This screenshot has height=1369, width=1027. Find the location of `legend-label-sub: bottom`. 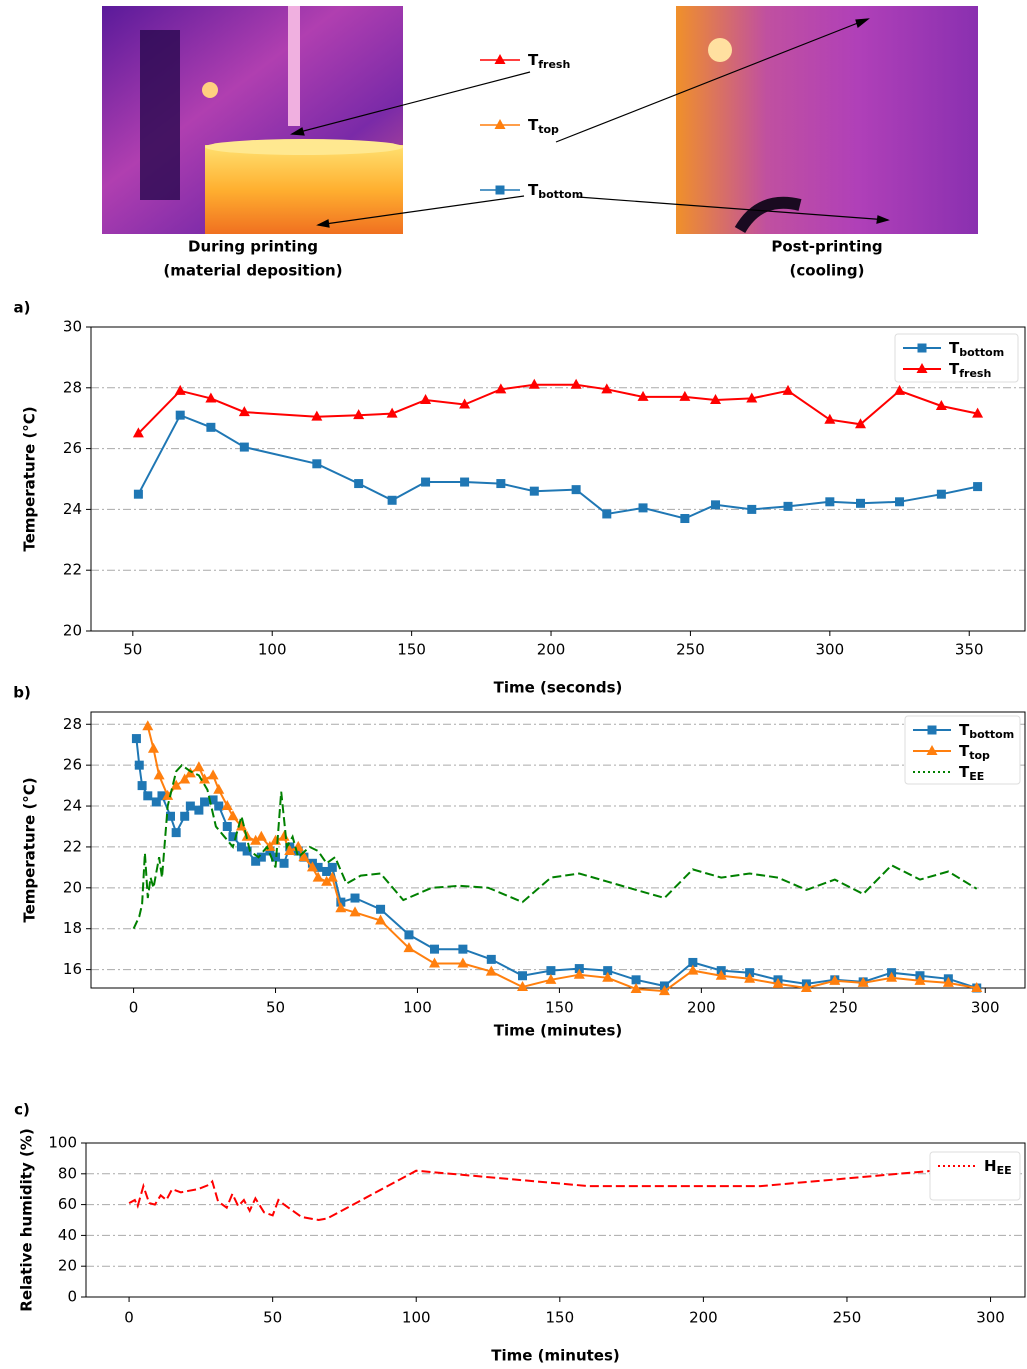

legend-label-sub: bottom is located at coordinates (560, 194).